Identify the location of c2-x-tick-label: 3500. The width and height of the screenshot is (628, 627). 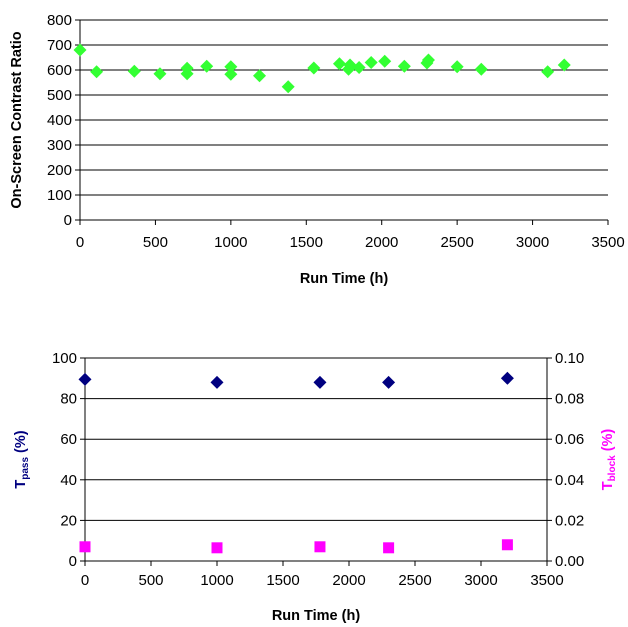
(546, 580).